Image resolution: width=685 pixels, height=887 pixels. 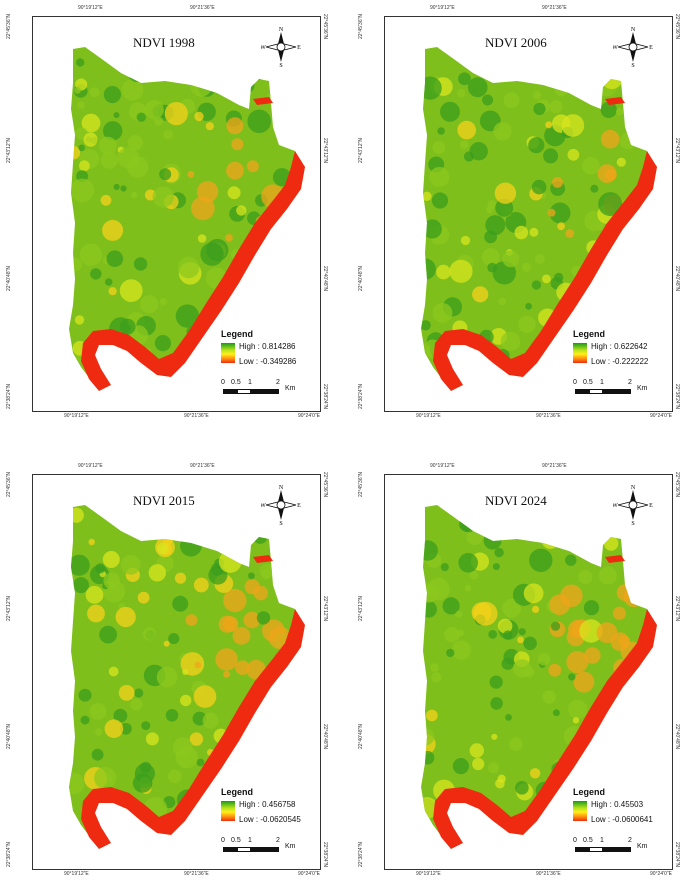 I want to click on map-title: NDVI 2015, so click(x=164, y=500).